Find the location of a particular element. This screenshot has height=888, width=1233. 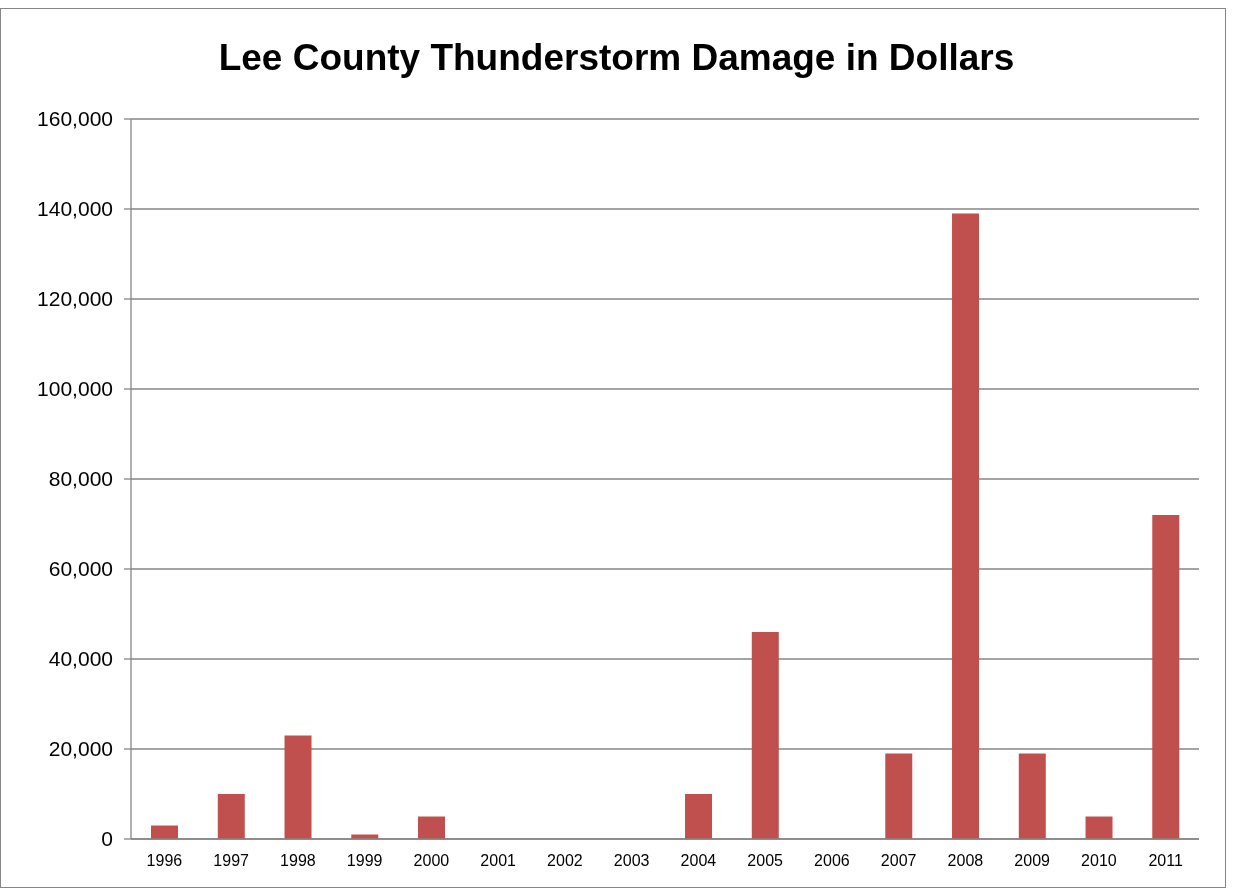

y-tick-label: 0 is located at coordinates (107, 839).